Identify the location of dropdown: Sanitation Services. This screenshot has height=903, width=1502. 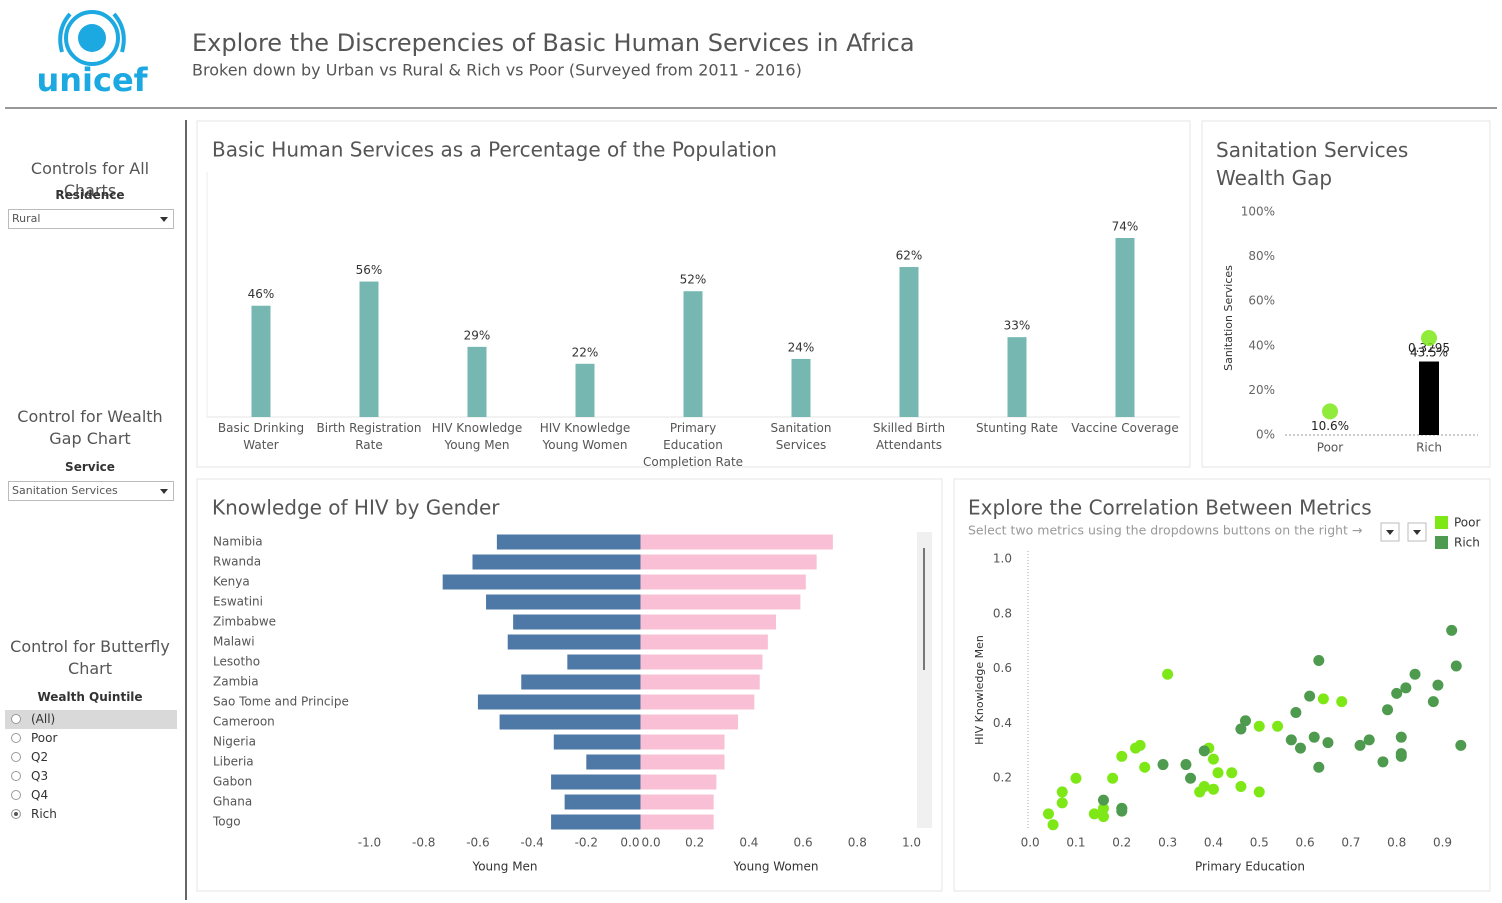
(91, 491).